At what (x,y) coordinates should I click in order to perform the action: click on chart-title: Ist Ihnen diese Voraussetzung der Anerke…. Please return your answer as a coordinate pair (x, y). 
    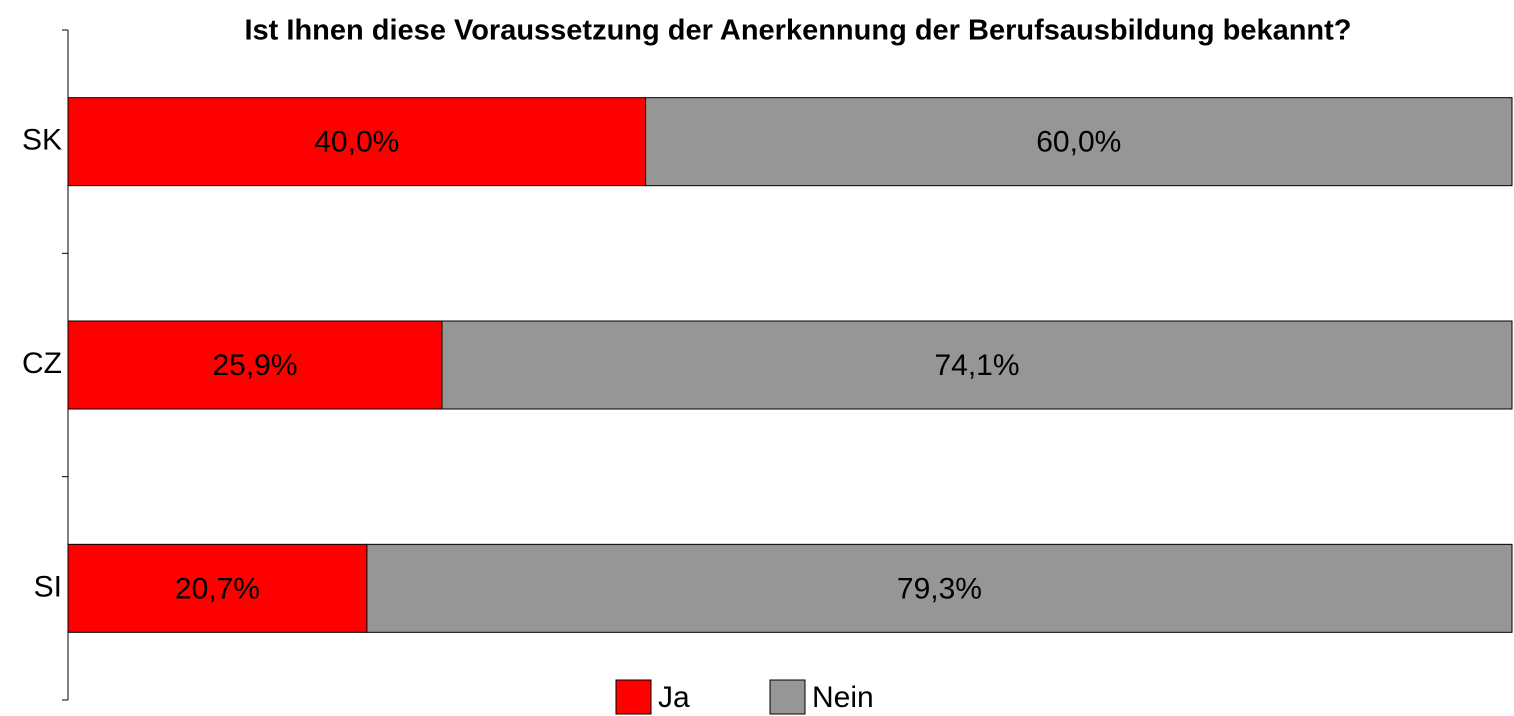
    Looking at the image, I should click on (798, 31).